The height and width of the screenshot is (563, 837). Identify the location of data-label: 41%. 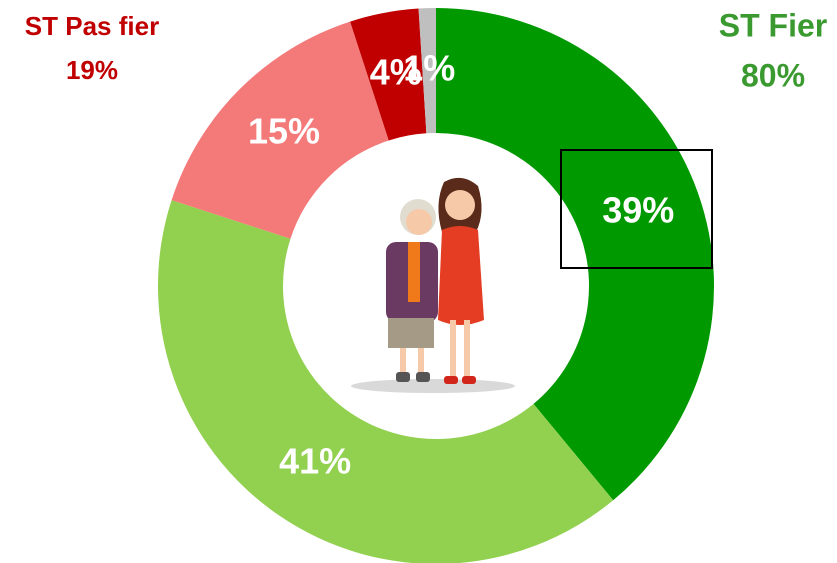
(315, 460).